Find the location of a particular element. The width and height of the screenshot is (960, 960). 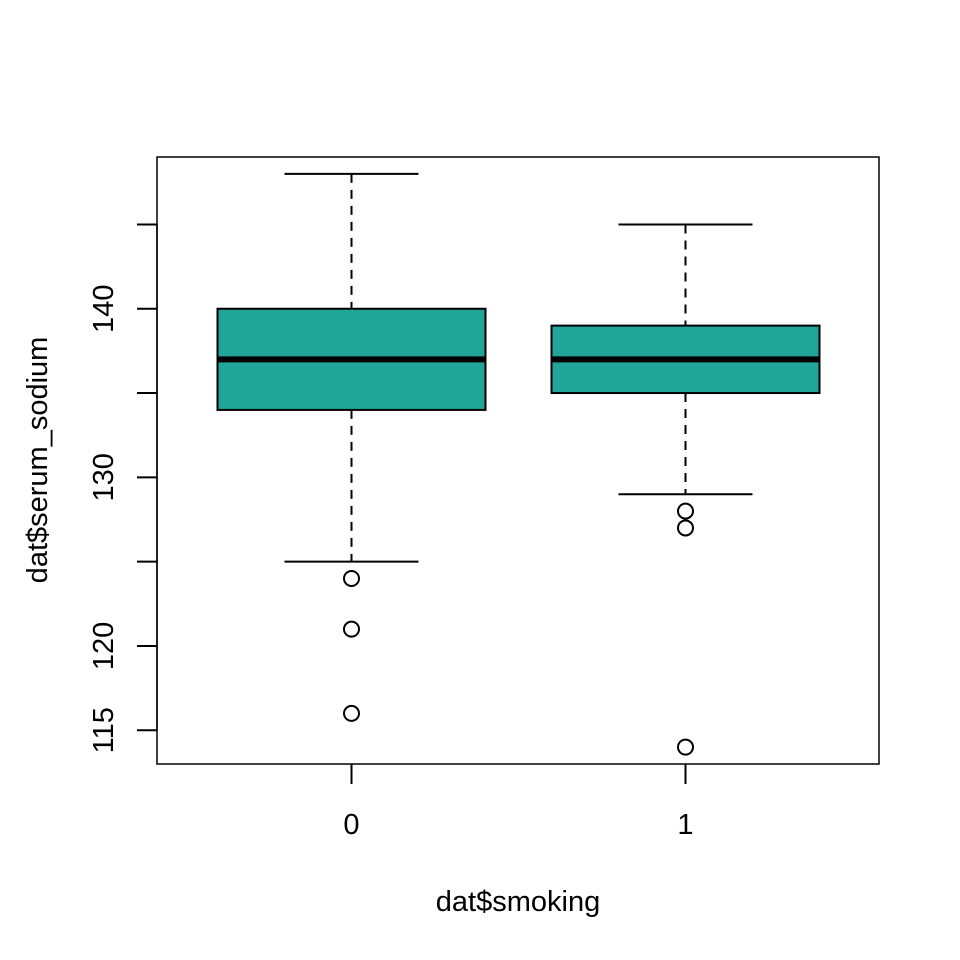

y-axis-label: dat$serum_sodium is located at coordinates (38, 460).